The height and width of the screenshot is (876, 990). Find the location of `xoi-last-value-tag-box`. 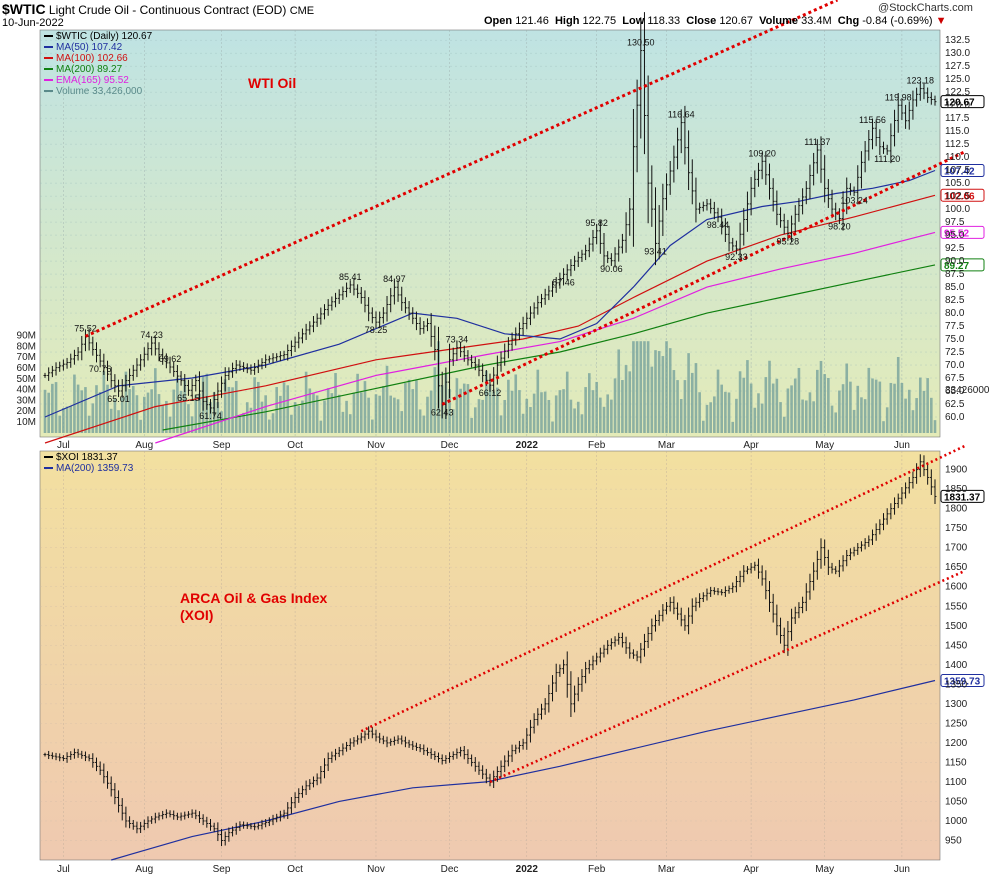

xoi-last-value-tag-box is located at coordinates (962, 681).